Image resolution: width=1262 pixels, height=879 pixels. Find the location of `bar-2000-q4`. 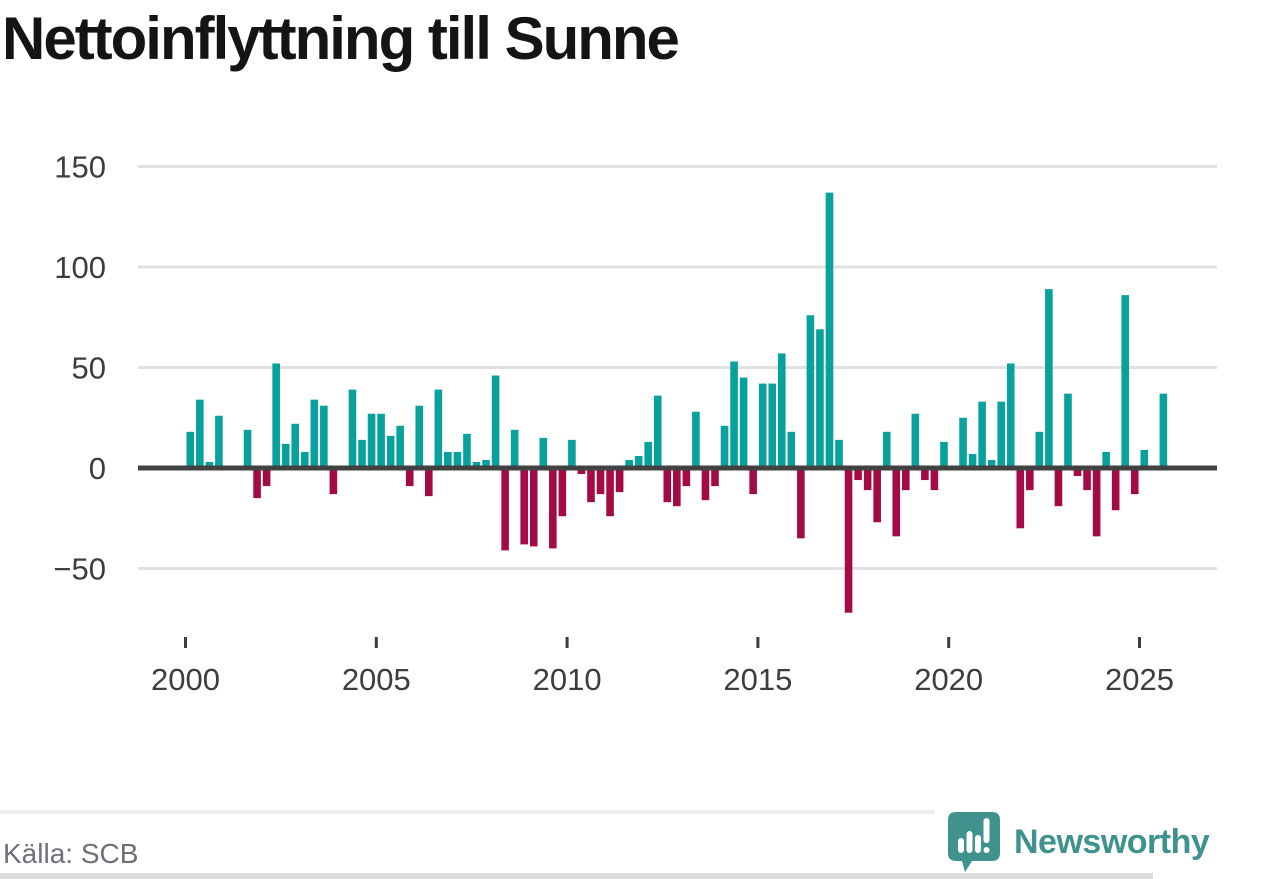

bar-2000-q4 is located at coordinates (219, 441).